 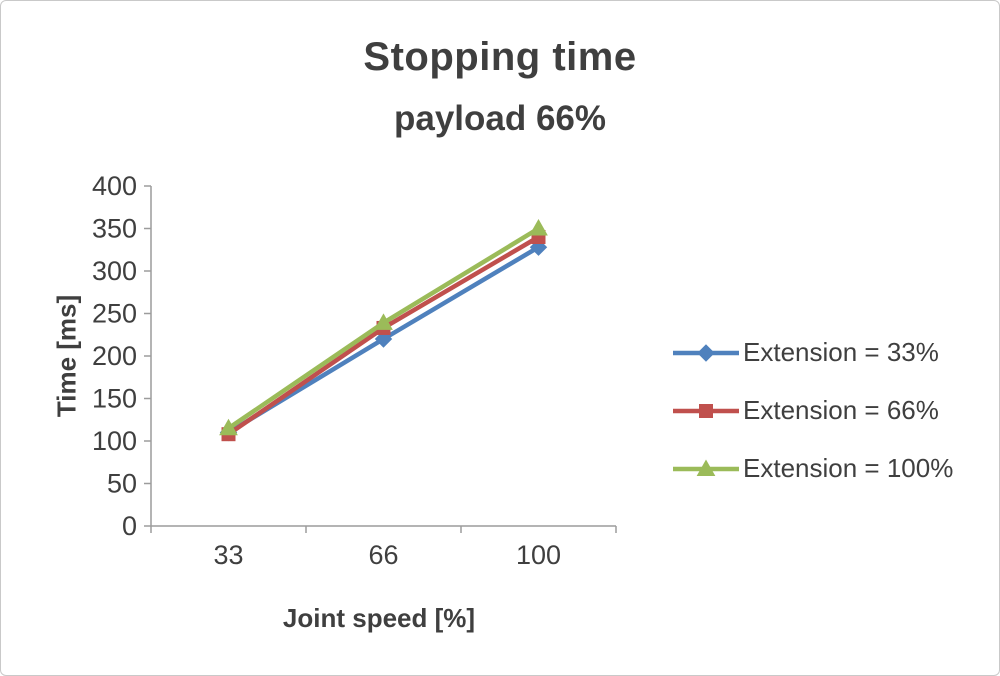 I want to click on x-axis-tick-label: 66, so click(x=383, y=555).